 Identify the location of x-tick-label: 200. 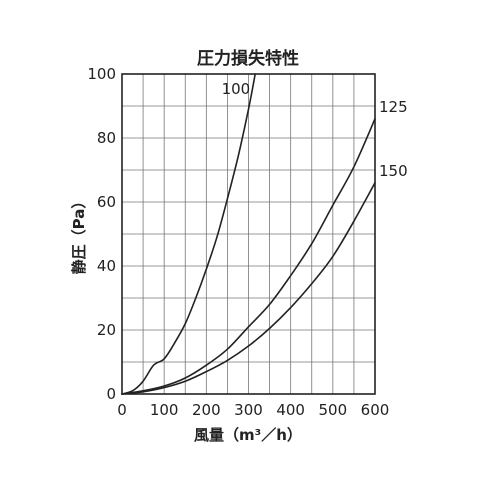
(206, 410).